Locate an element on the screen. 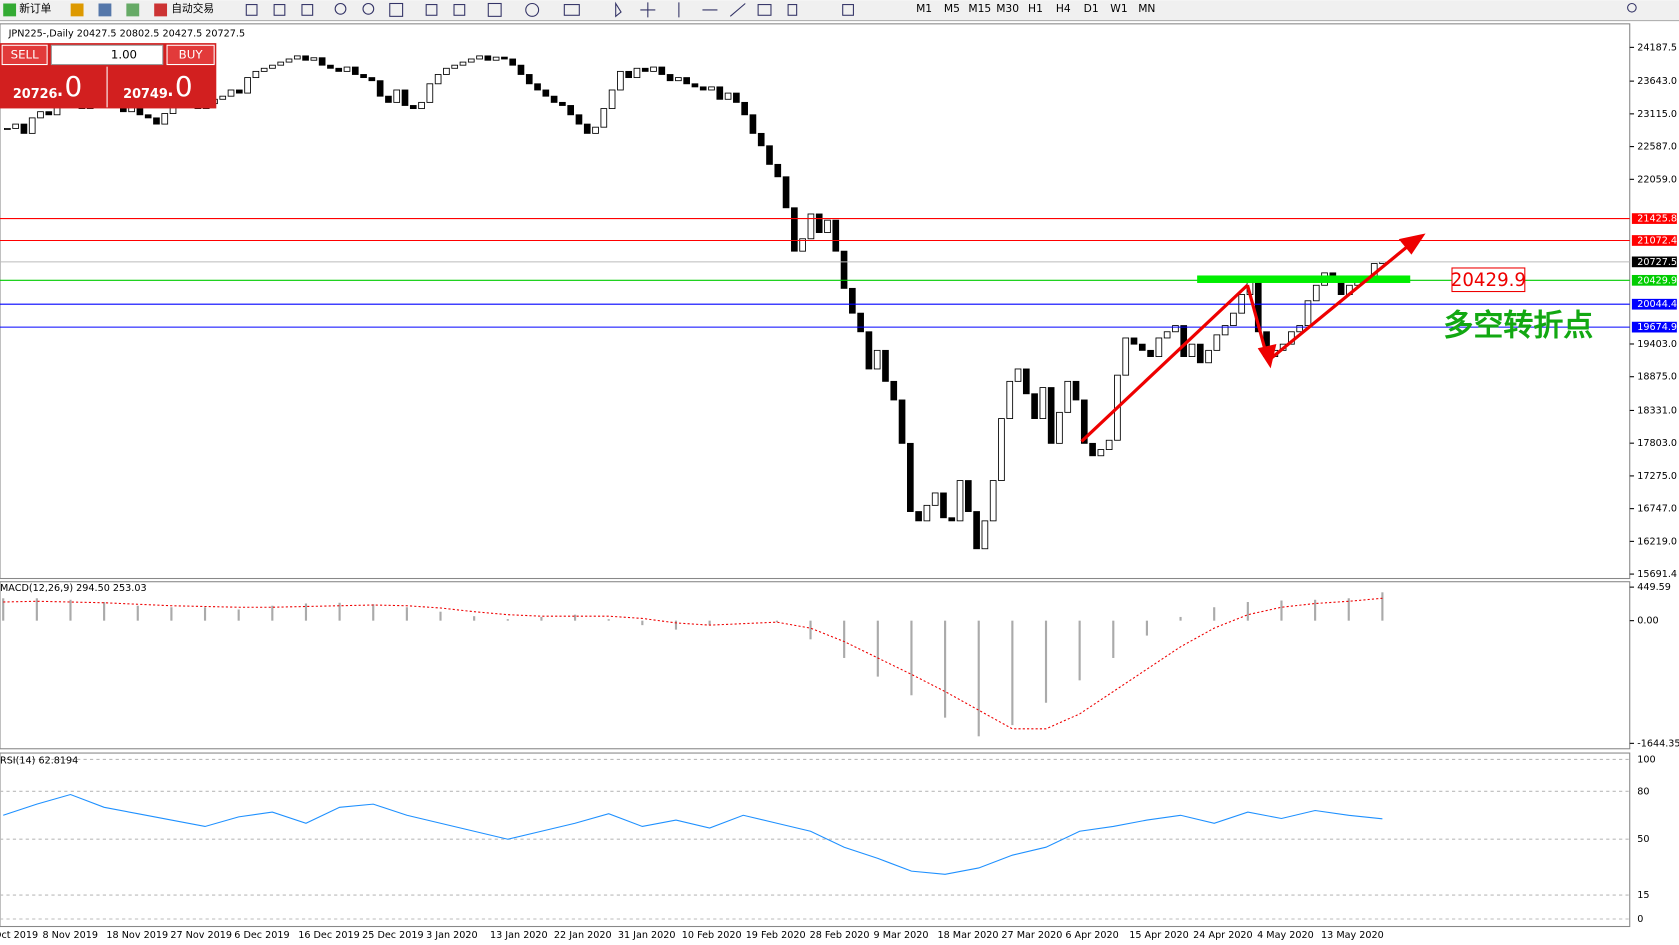 This screenshot has height=945, width=1679. timeframe-button: H4 is located at coordinates (1063, 8).